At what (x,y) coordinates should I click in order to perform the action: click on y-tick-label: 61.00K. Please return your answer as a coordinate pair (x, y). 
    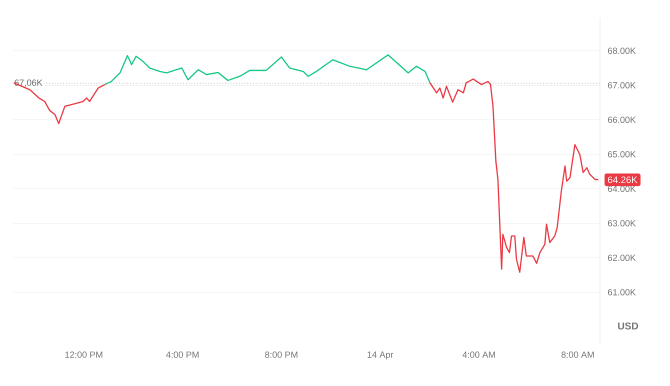
    Looking at the image, I should click on (622, 292).